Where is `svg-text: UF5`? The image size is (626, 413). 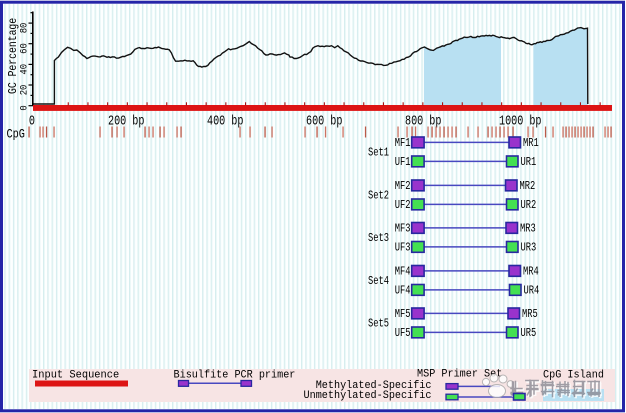 svg-text: UF5 is located at coordinates (403, 334).